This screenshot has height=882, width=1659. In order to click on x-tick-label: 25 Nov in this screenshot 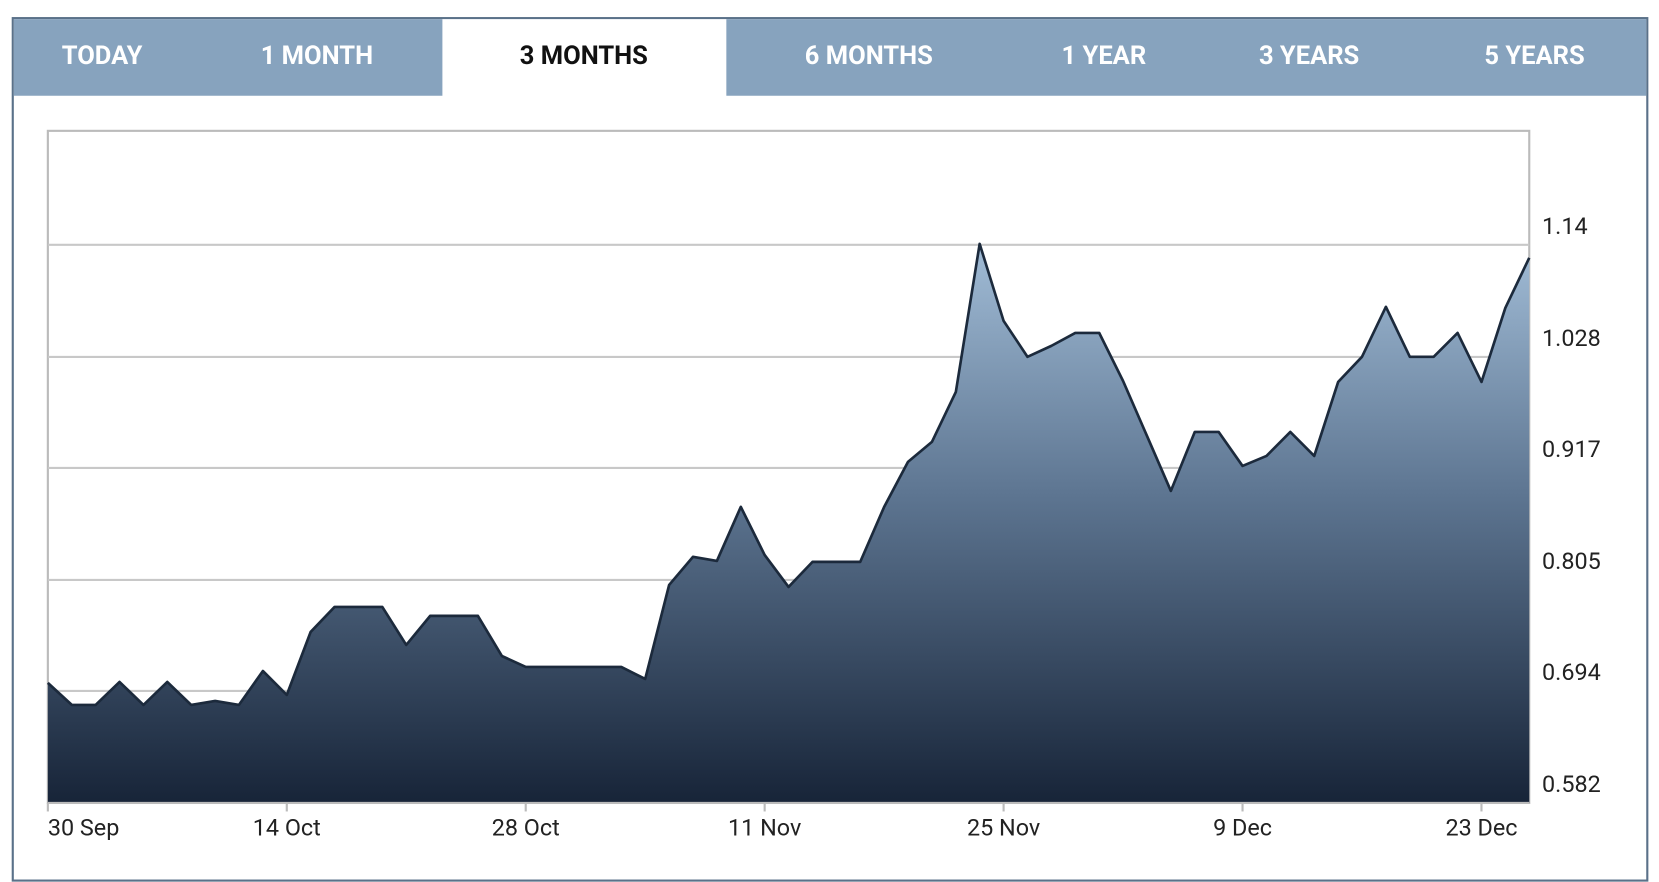, I will do `click(1003, 828)`.